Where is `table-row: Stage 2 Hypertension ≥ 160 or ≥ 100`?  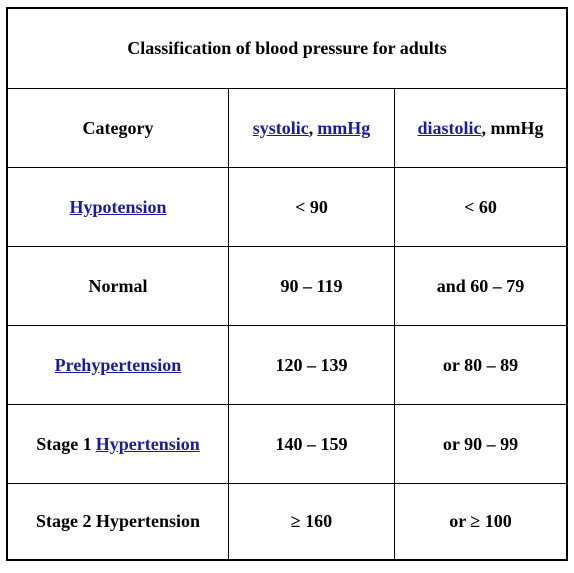 table-row: Stage 2 Hypertension ≥ 160 or ≥ 100 is located at coordinates (287, 521).